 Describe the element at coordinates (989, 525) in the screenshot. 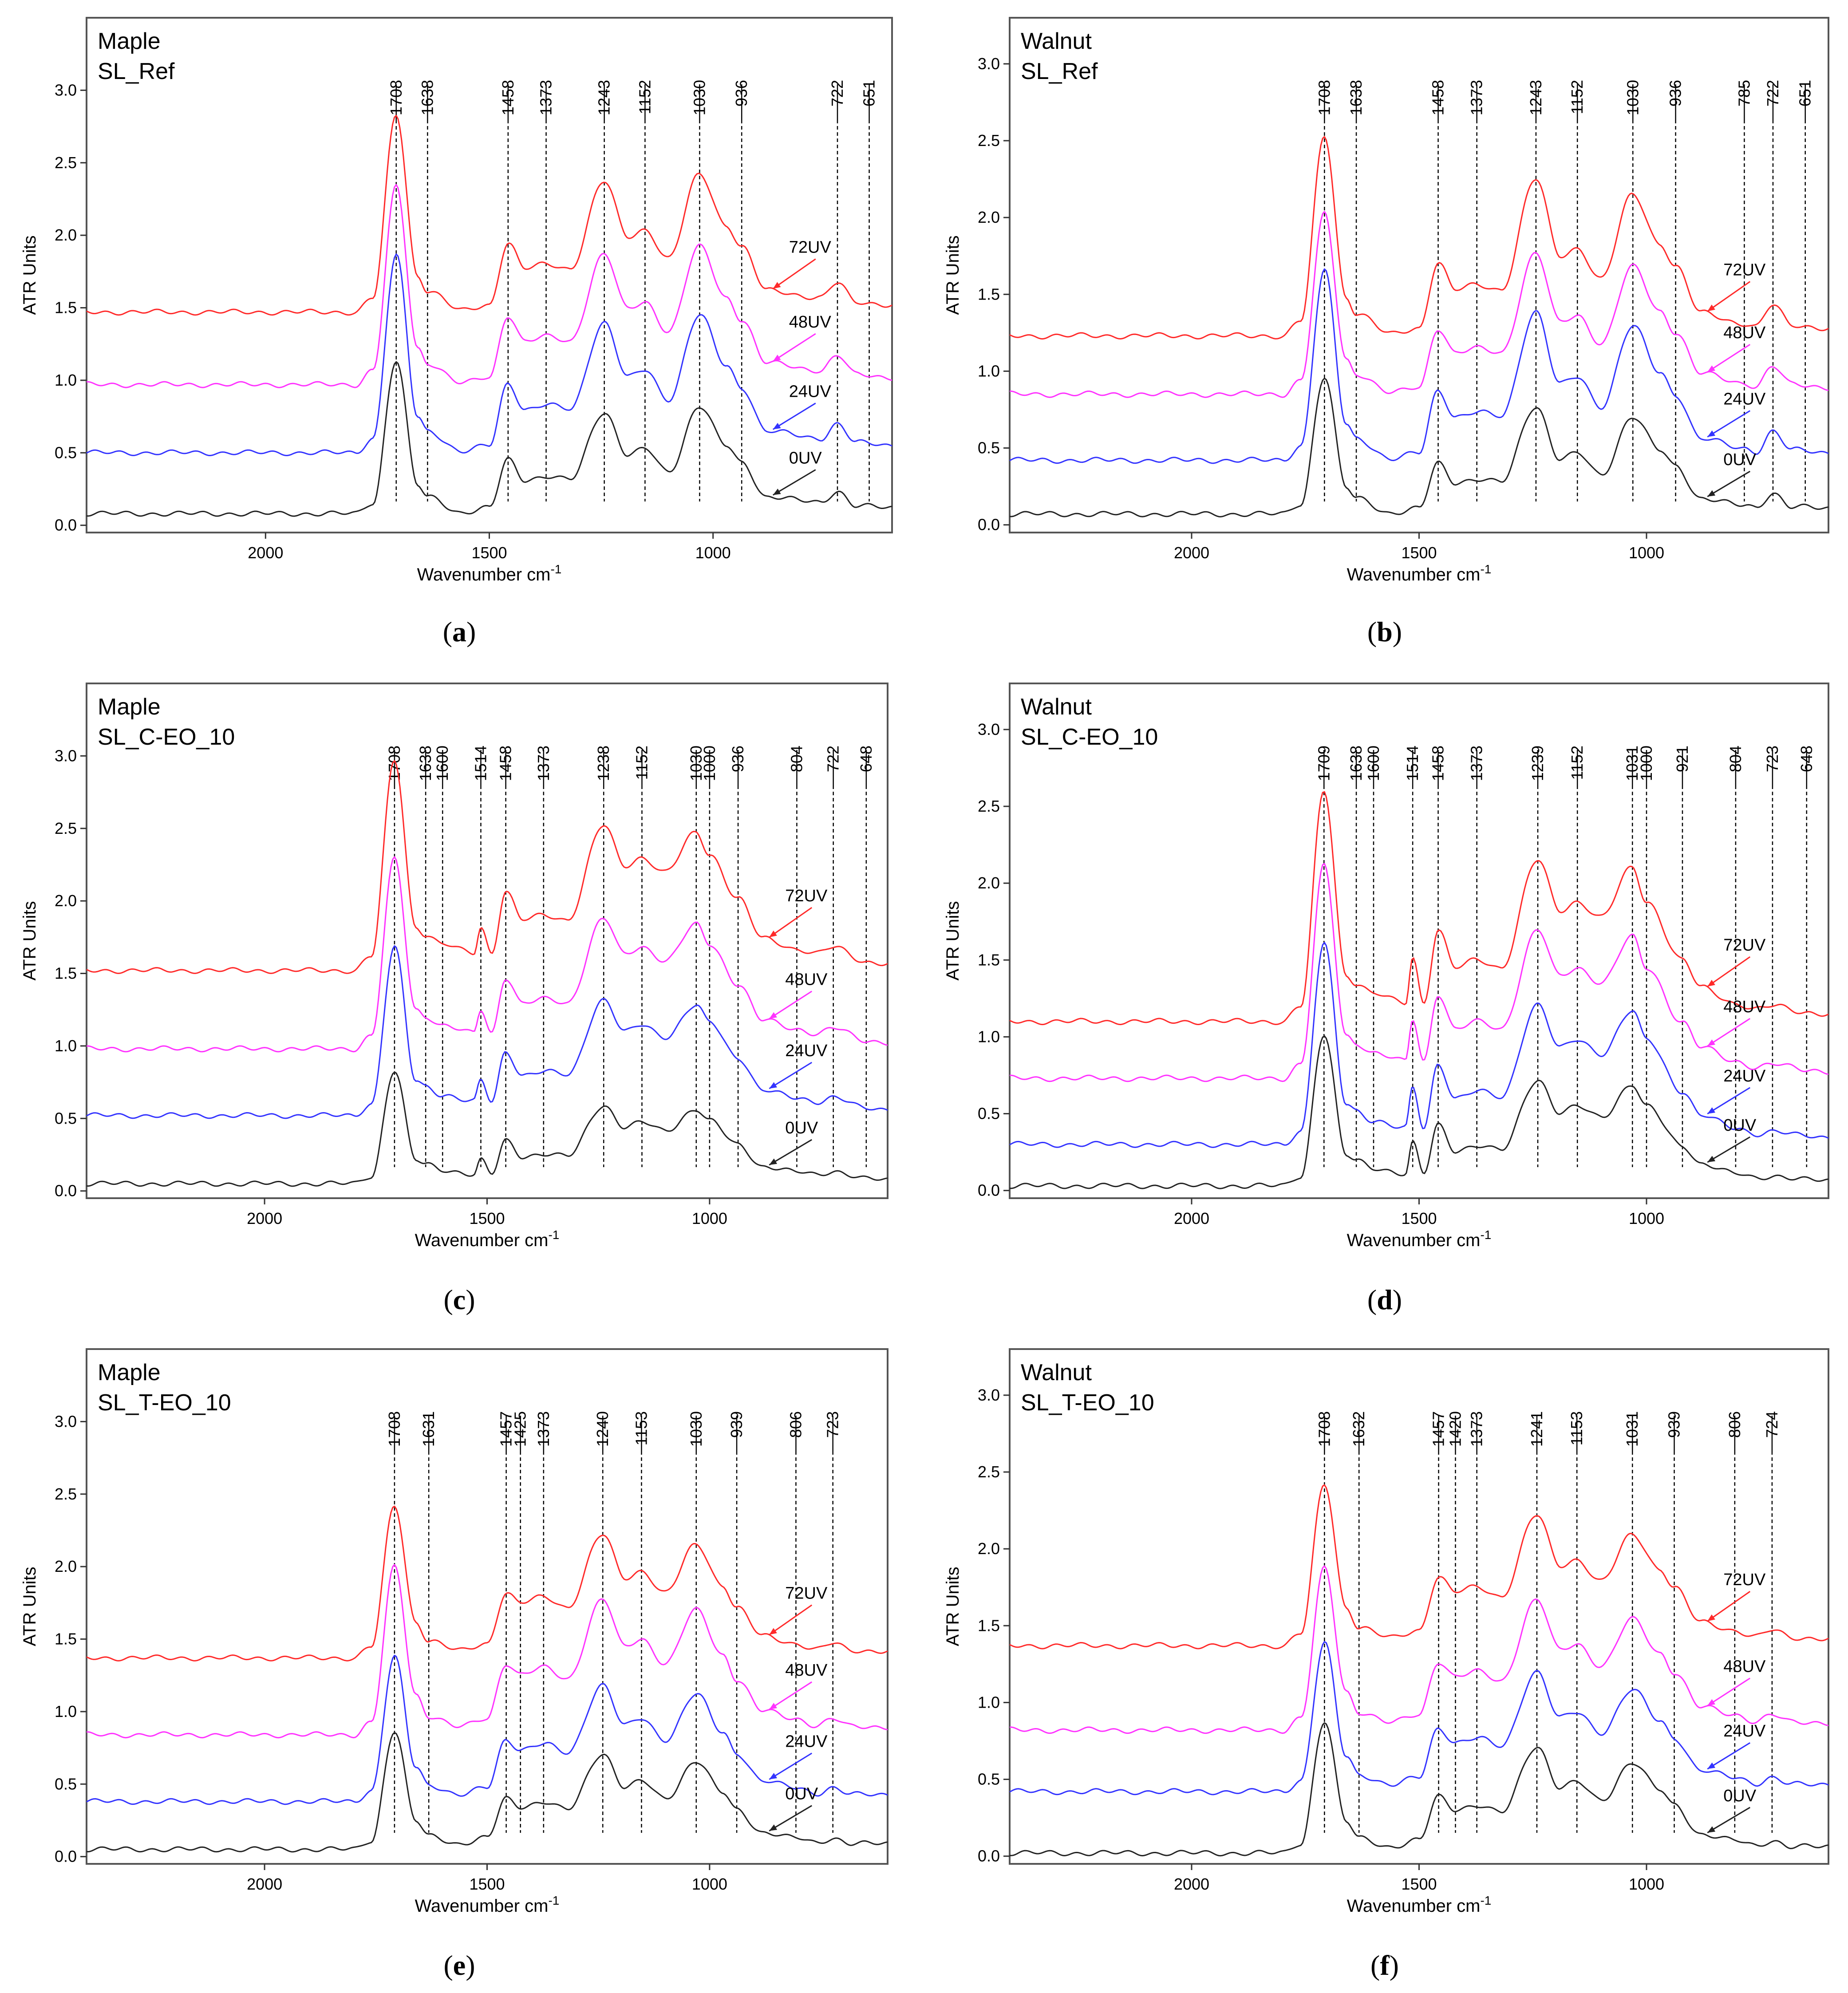

I see `y-tick-label: 0.0` at that location.